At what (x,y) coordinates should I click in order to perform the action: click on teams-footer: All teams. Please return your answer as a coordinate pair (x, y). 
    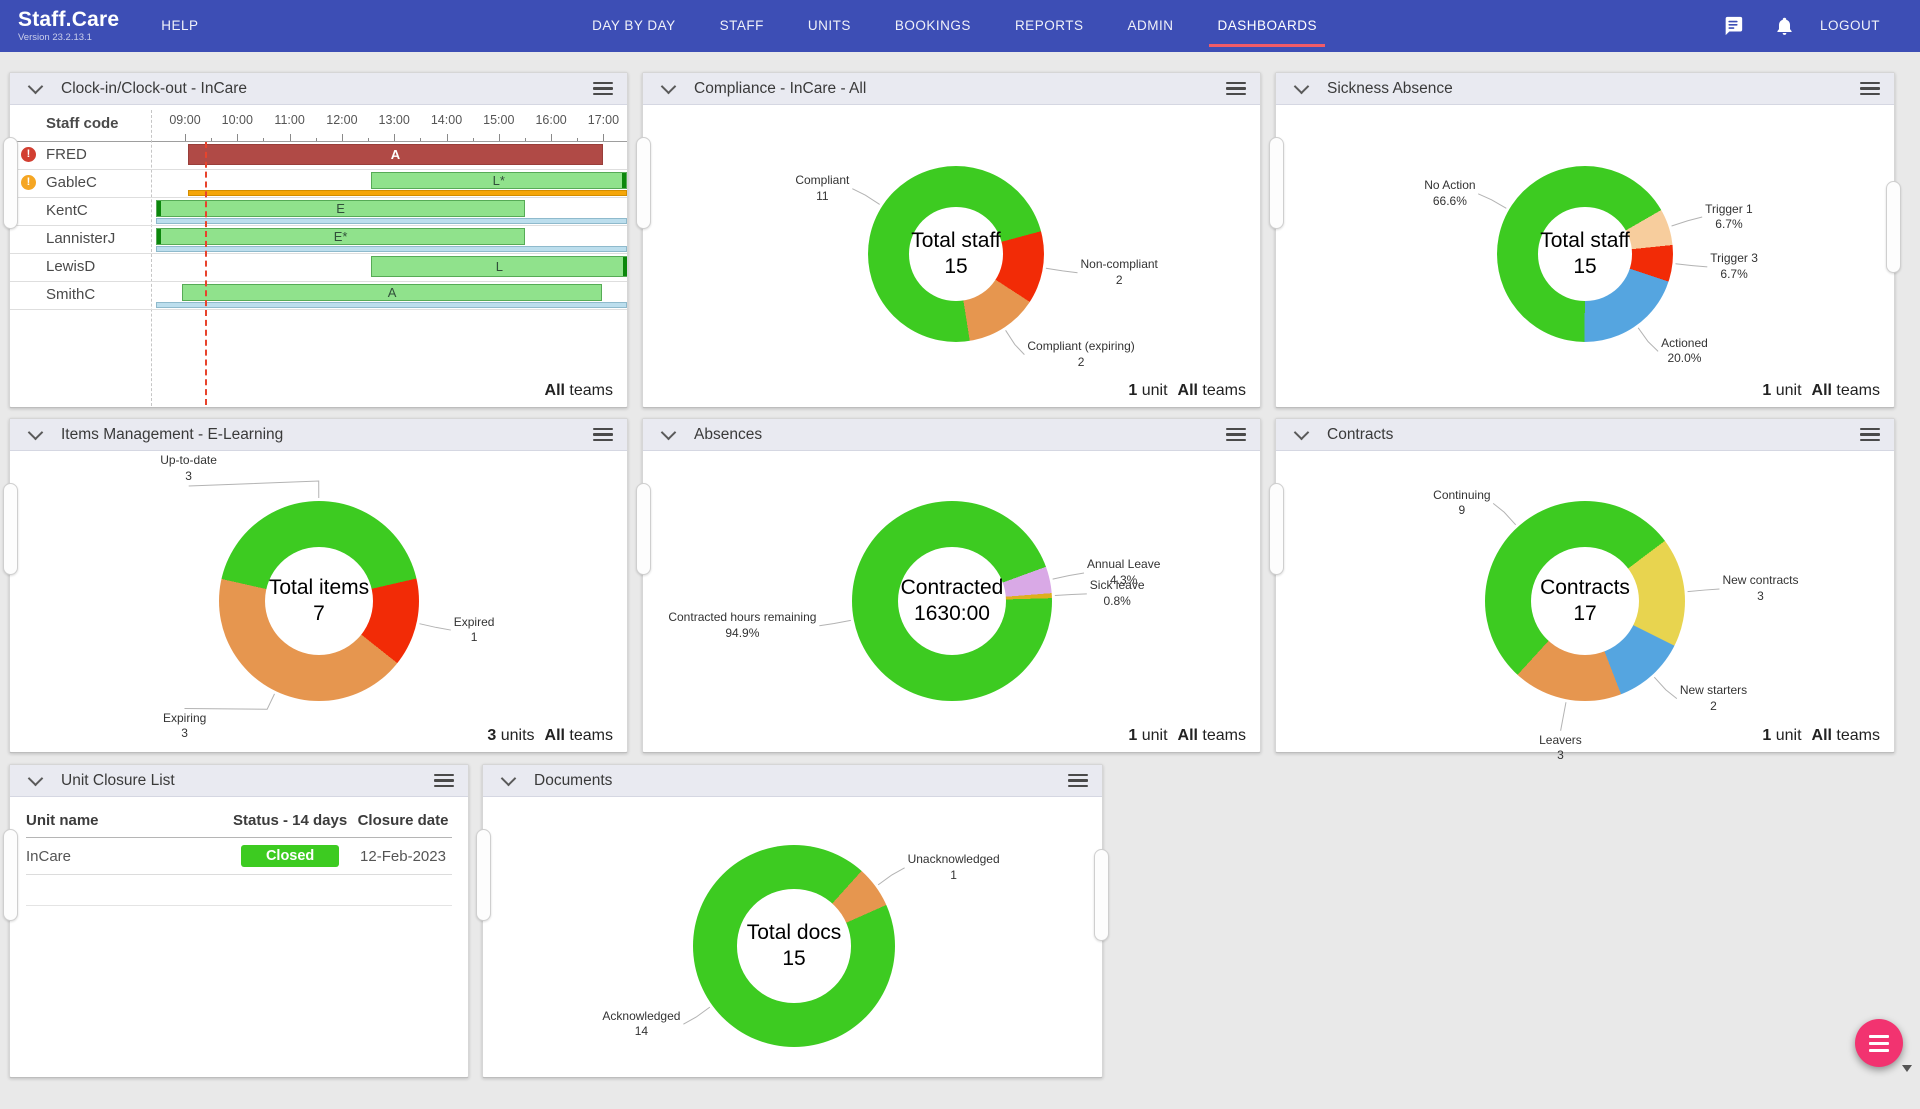
    Looking at the image, I should click on (579, 391).